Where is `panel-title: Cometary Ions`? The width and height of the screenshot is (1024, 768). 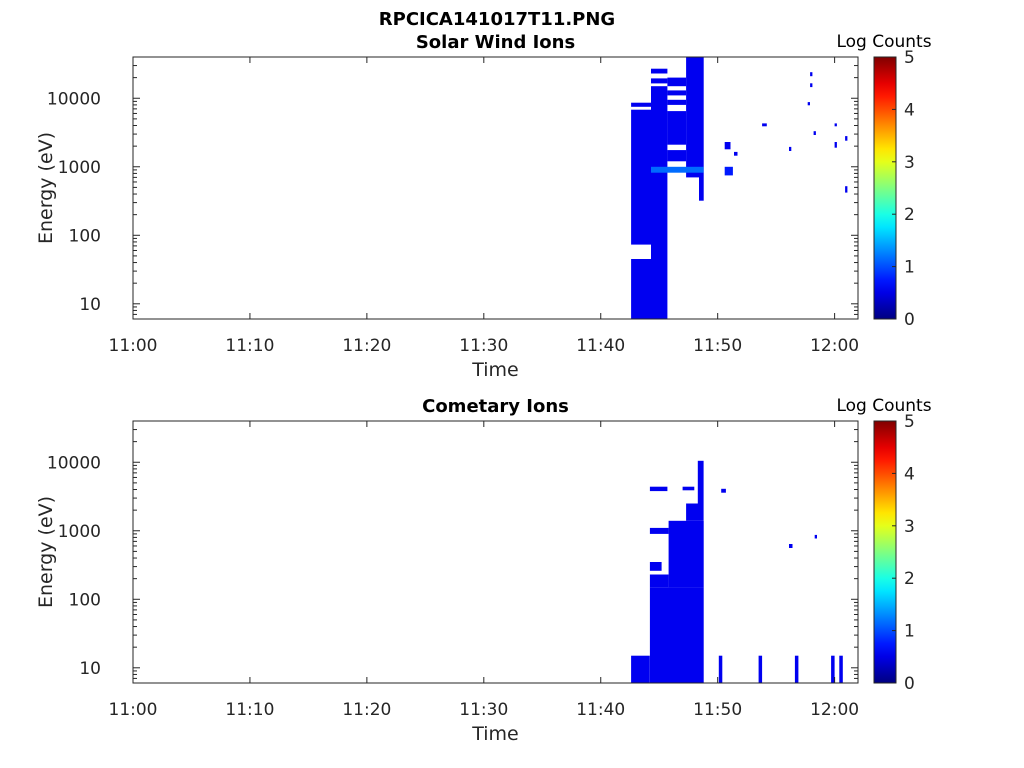 panel-title: Cometary Ions is located at coordinates (495, 406).